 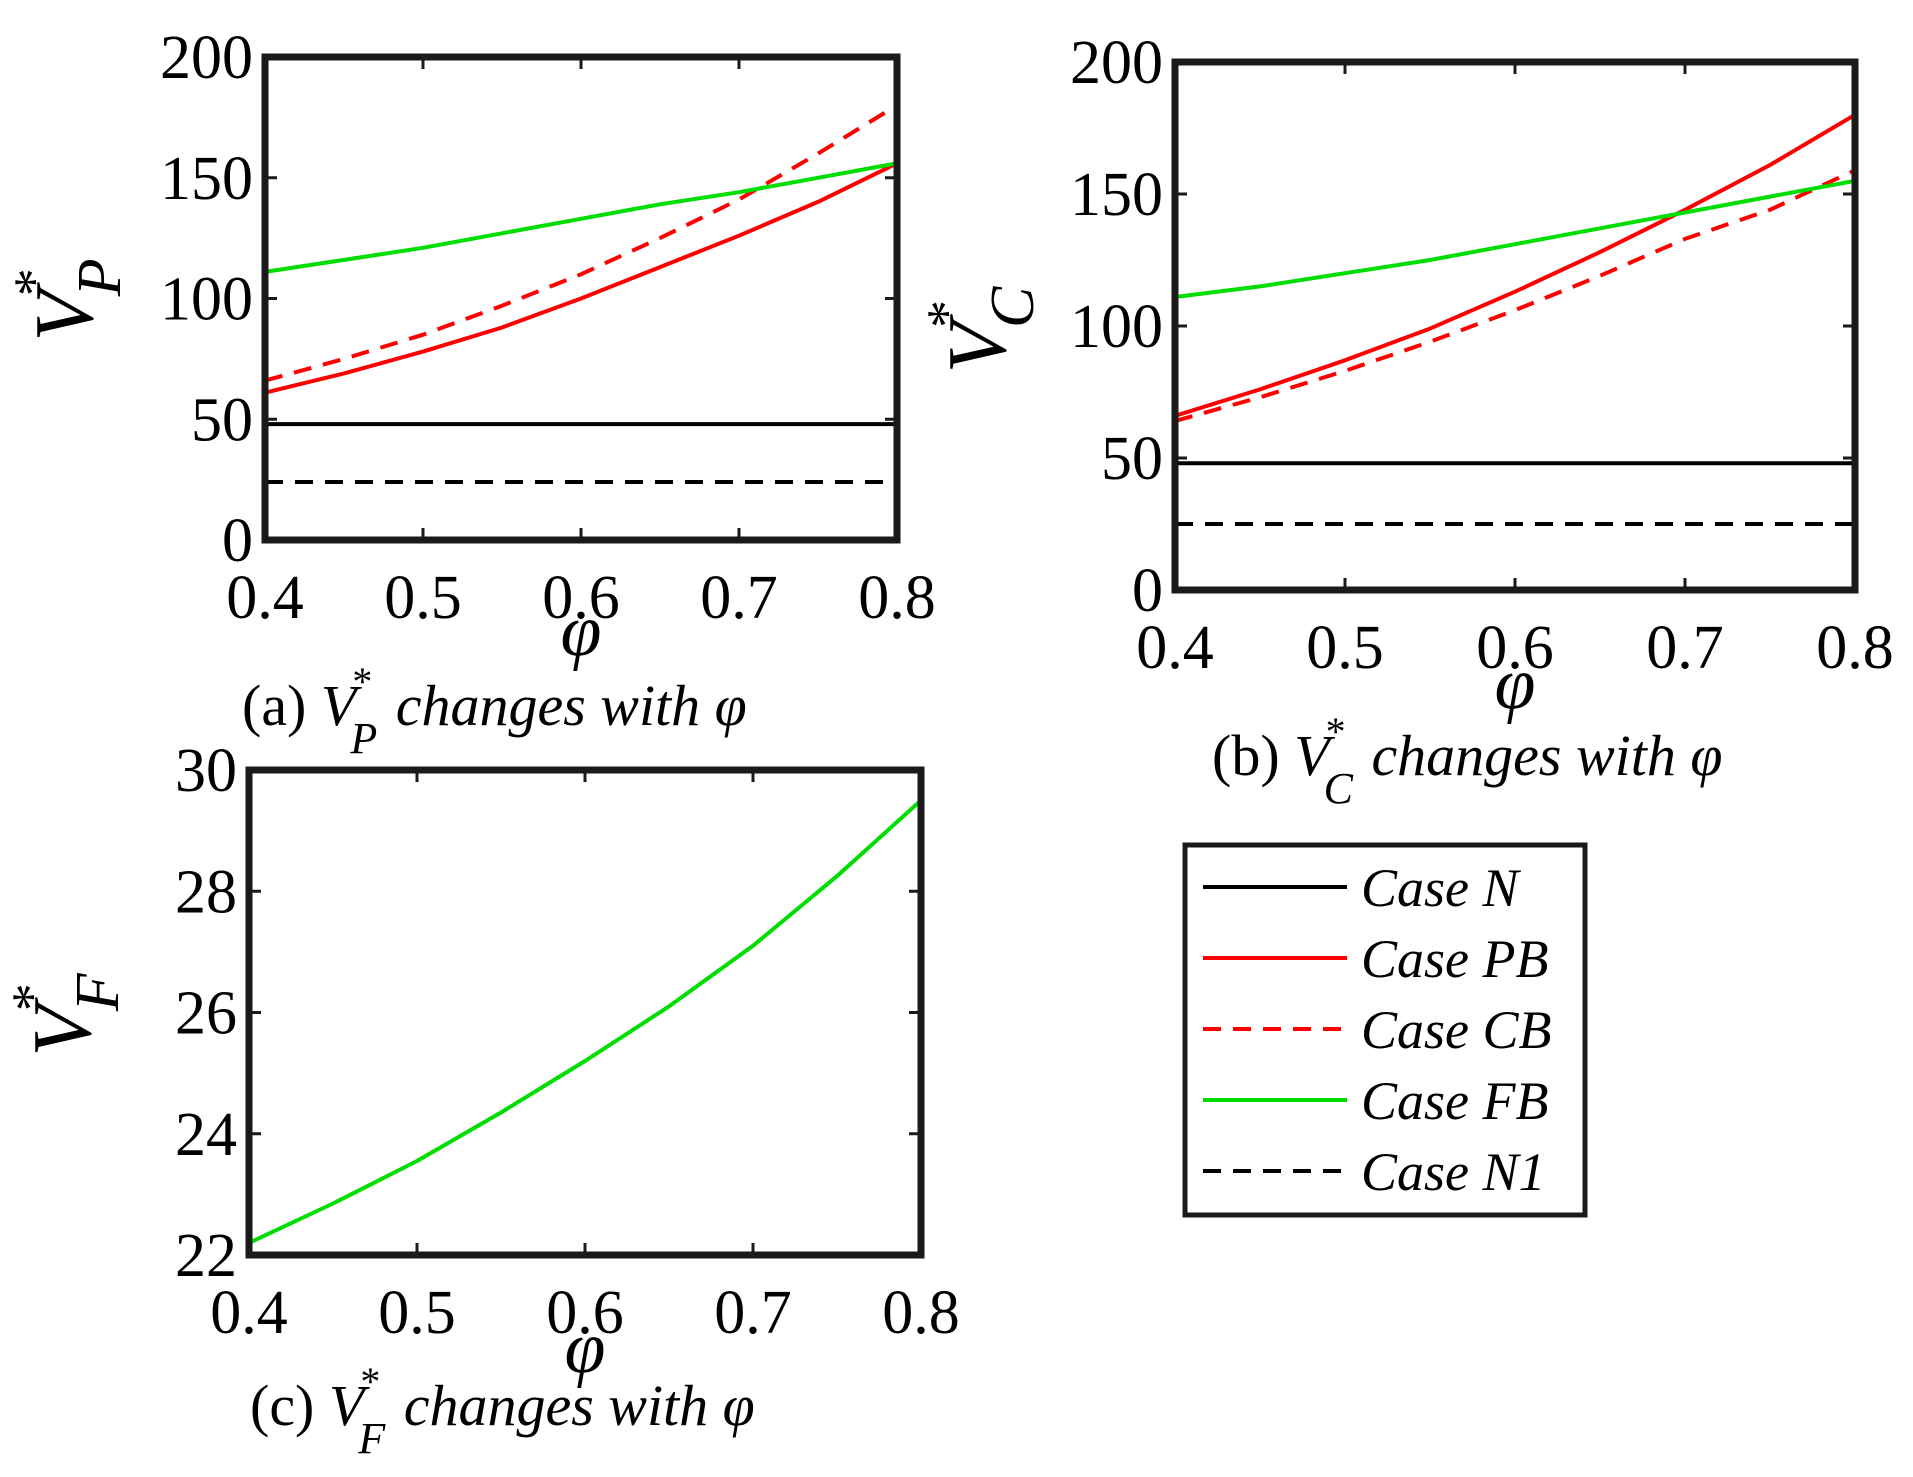 What do you see at coordinates (1454, 1101) in the screenshot?
I see `legend-label-fb: Case FB` at bounding box center [1454, 1101].